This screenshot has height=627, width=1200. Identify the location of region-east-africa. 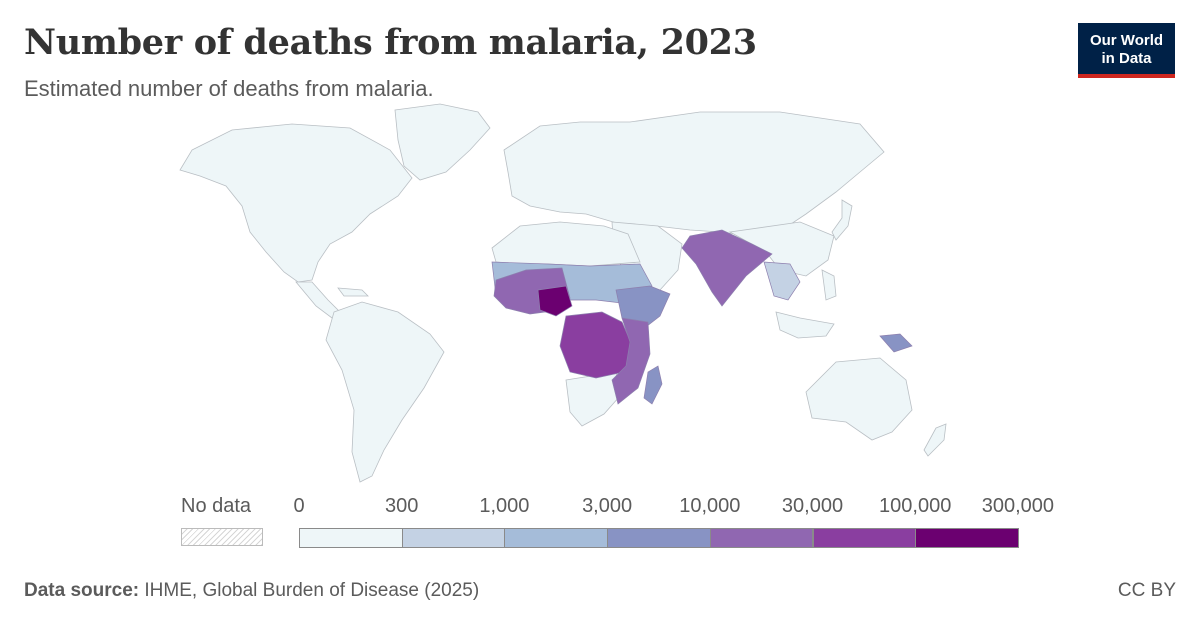
(631, 361).